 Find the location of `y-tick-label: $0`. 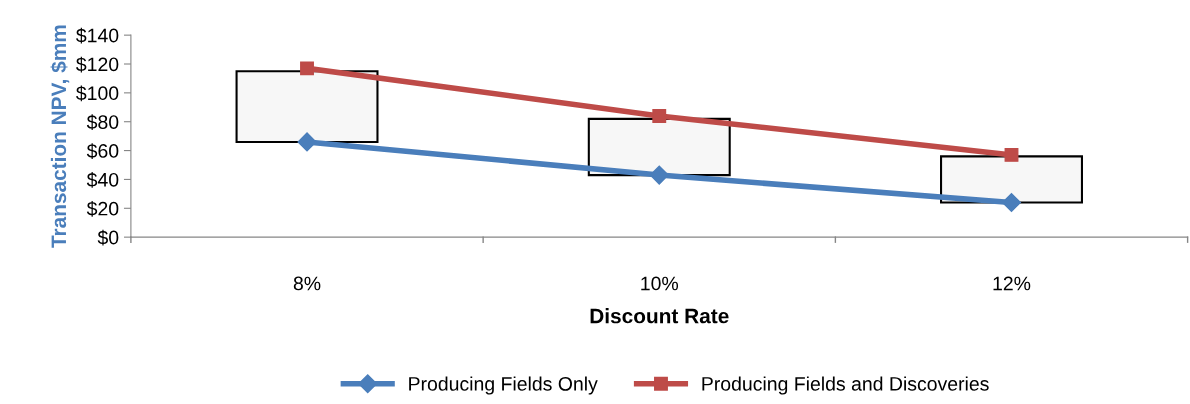

y-tick-label: $0 is located at coordinates (108, 237).